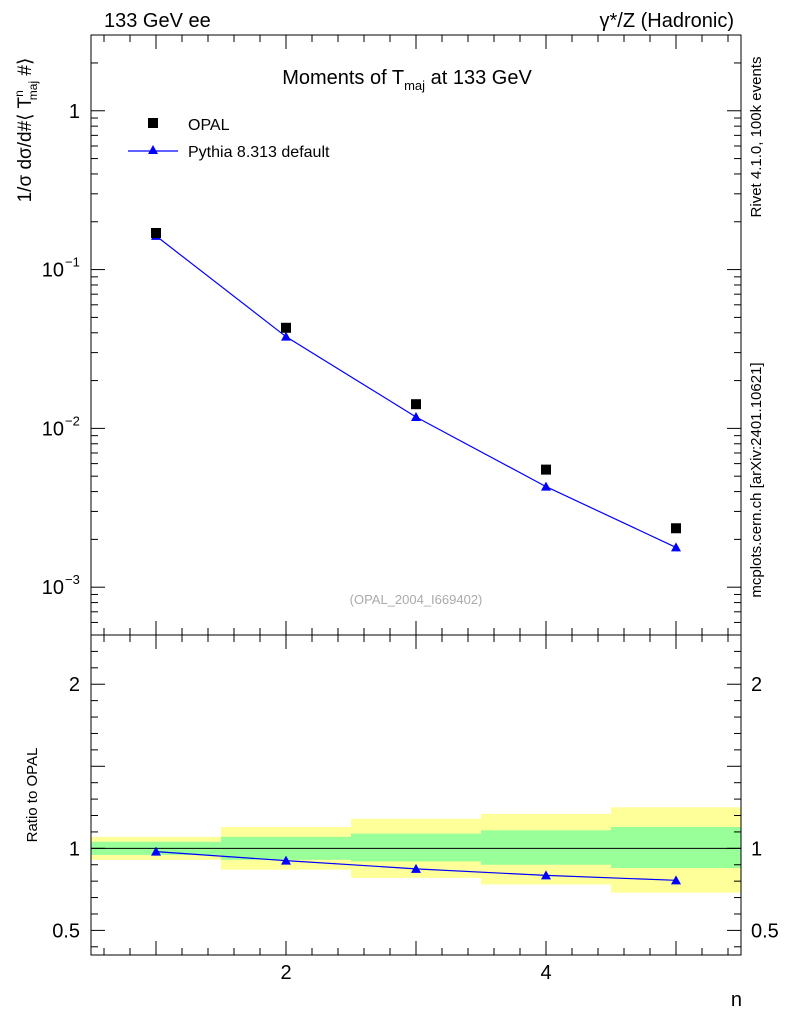 This screenshot has height=1024, width=786. Describe the element at coordinates (756, 849) in the screenshot. I see `ratio-ytick-label-right-2: 1` at that location.